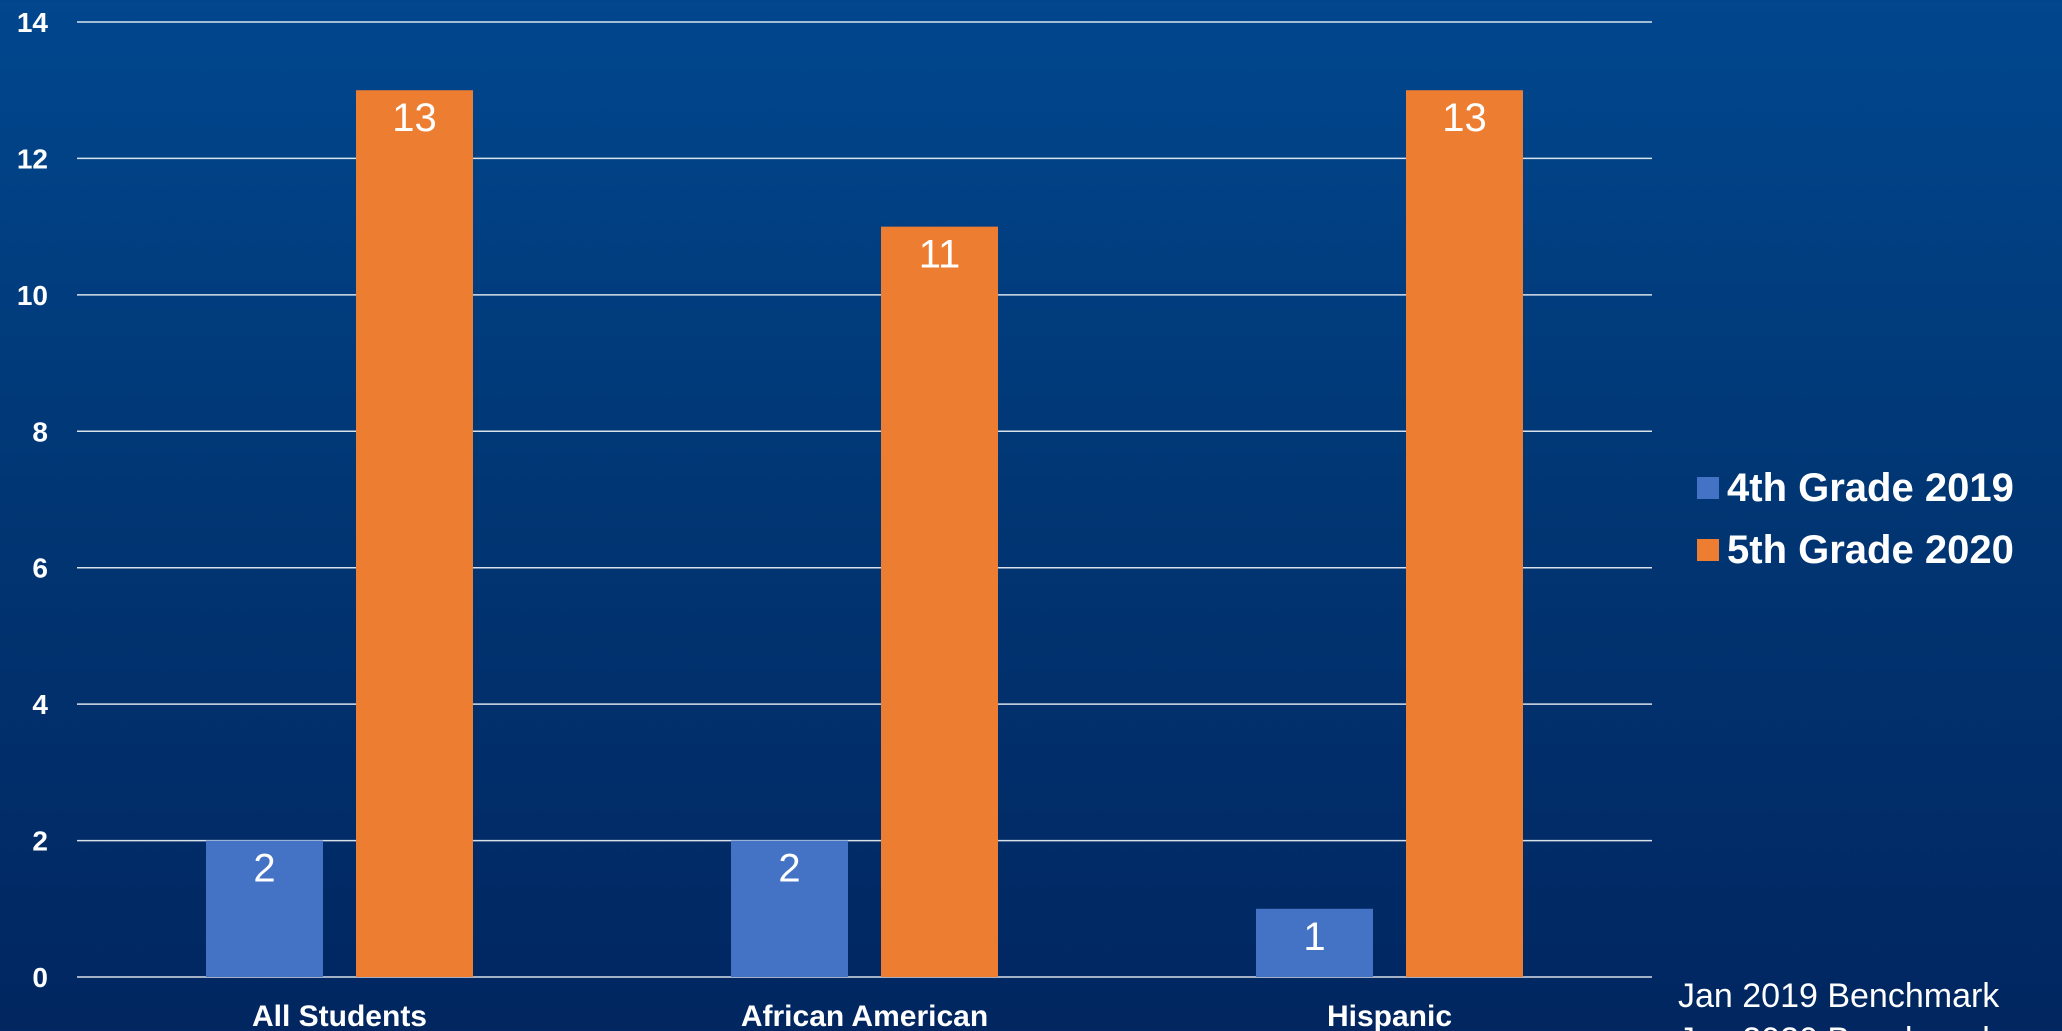 The image size is (2062, 1031). I want to click on data-label-3-series-2: 13, so click(1464, 118).